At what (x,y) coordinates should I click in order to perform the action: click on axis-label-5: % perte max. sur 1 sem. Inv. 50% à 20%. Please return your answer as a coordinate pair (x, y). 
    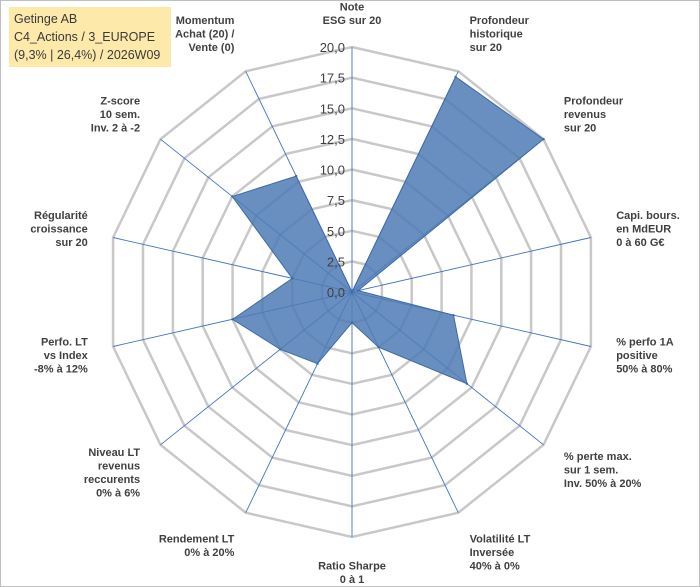
    Looking at the image, I should click on (603, 470).